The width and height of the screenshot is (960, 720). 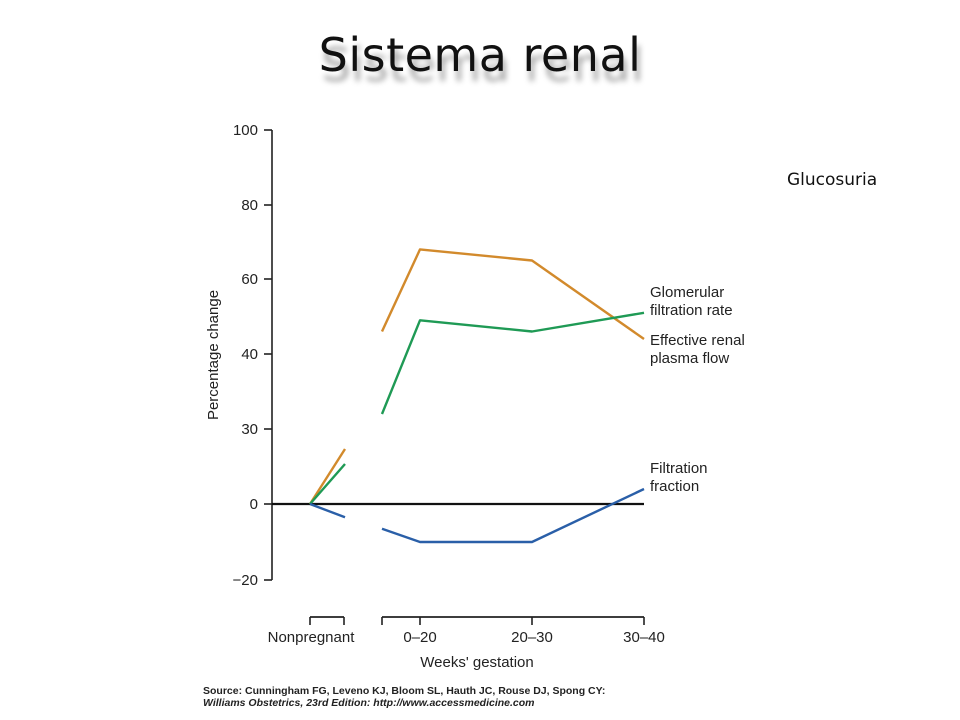 I want to click on x-axis-title: Weeks' gestation, so click(x=476, y=662).